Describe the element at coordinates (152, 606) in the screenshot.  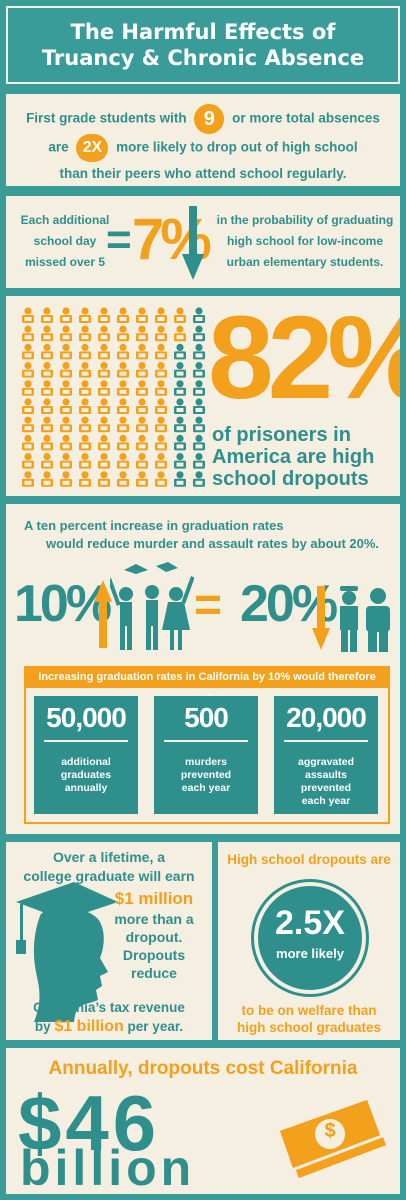
I see `graduates-icon` at that location.